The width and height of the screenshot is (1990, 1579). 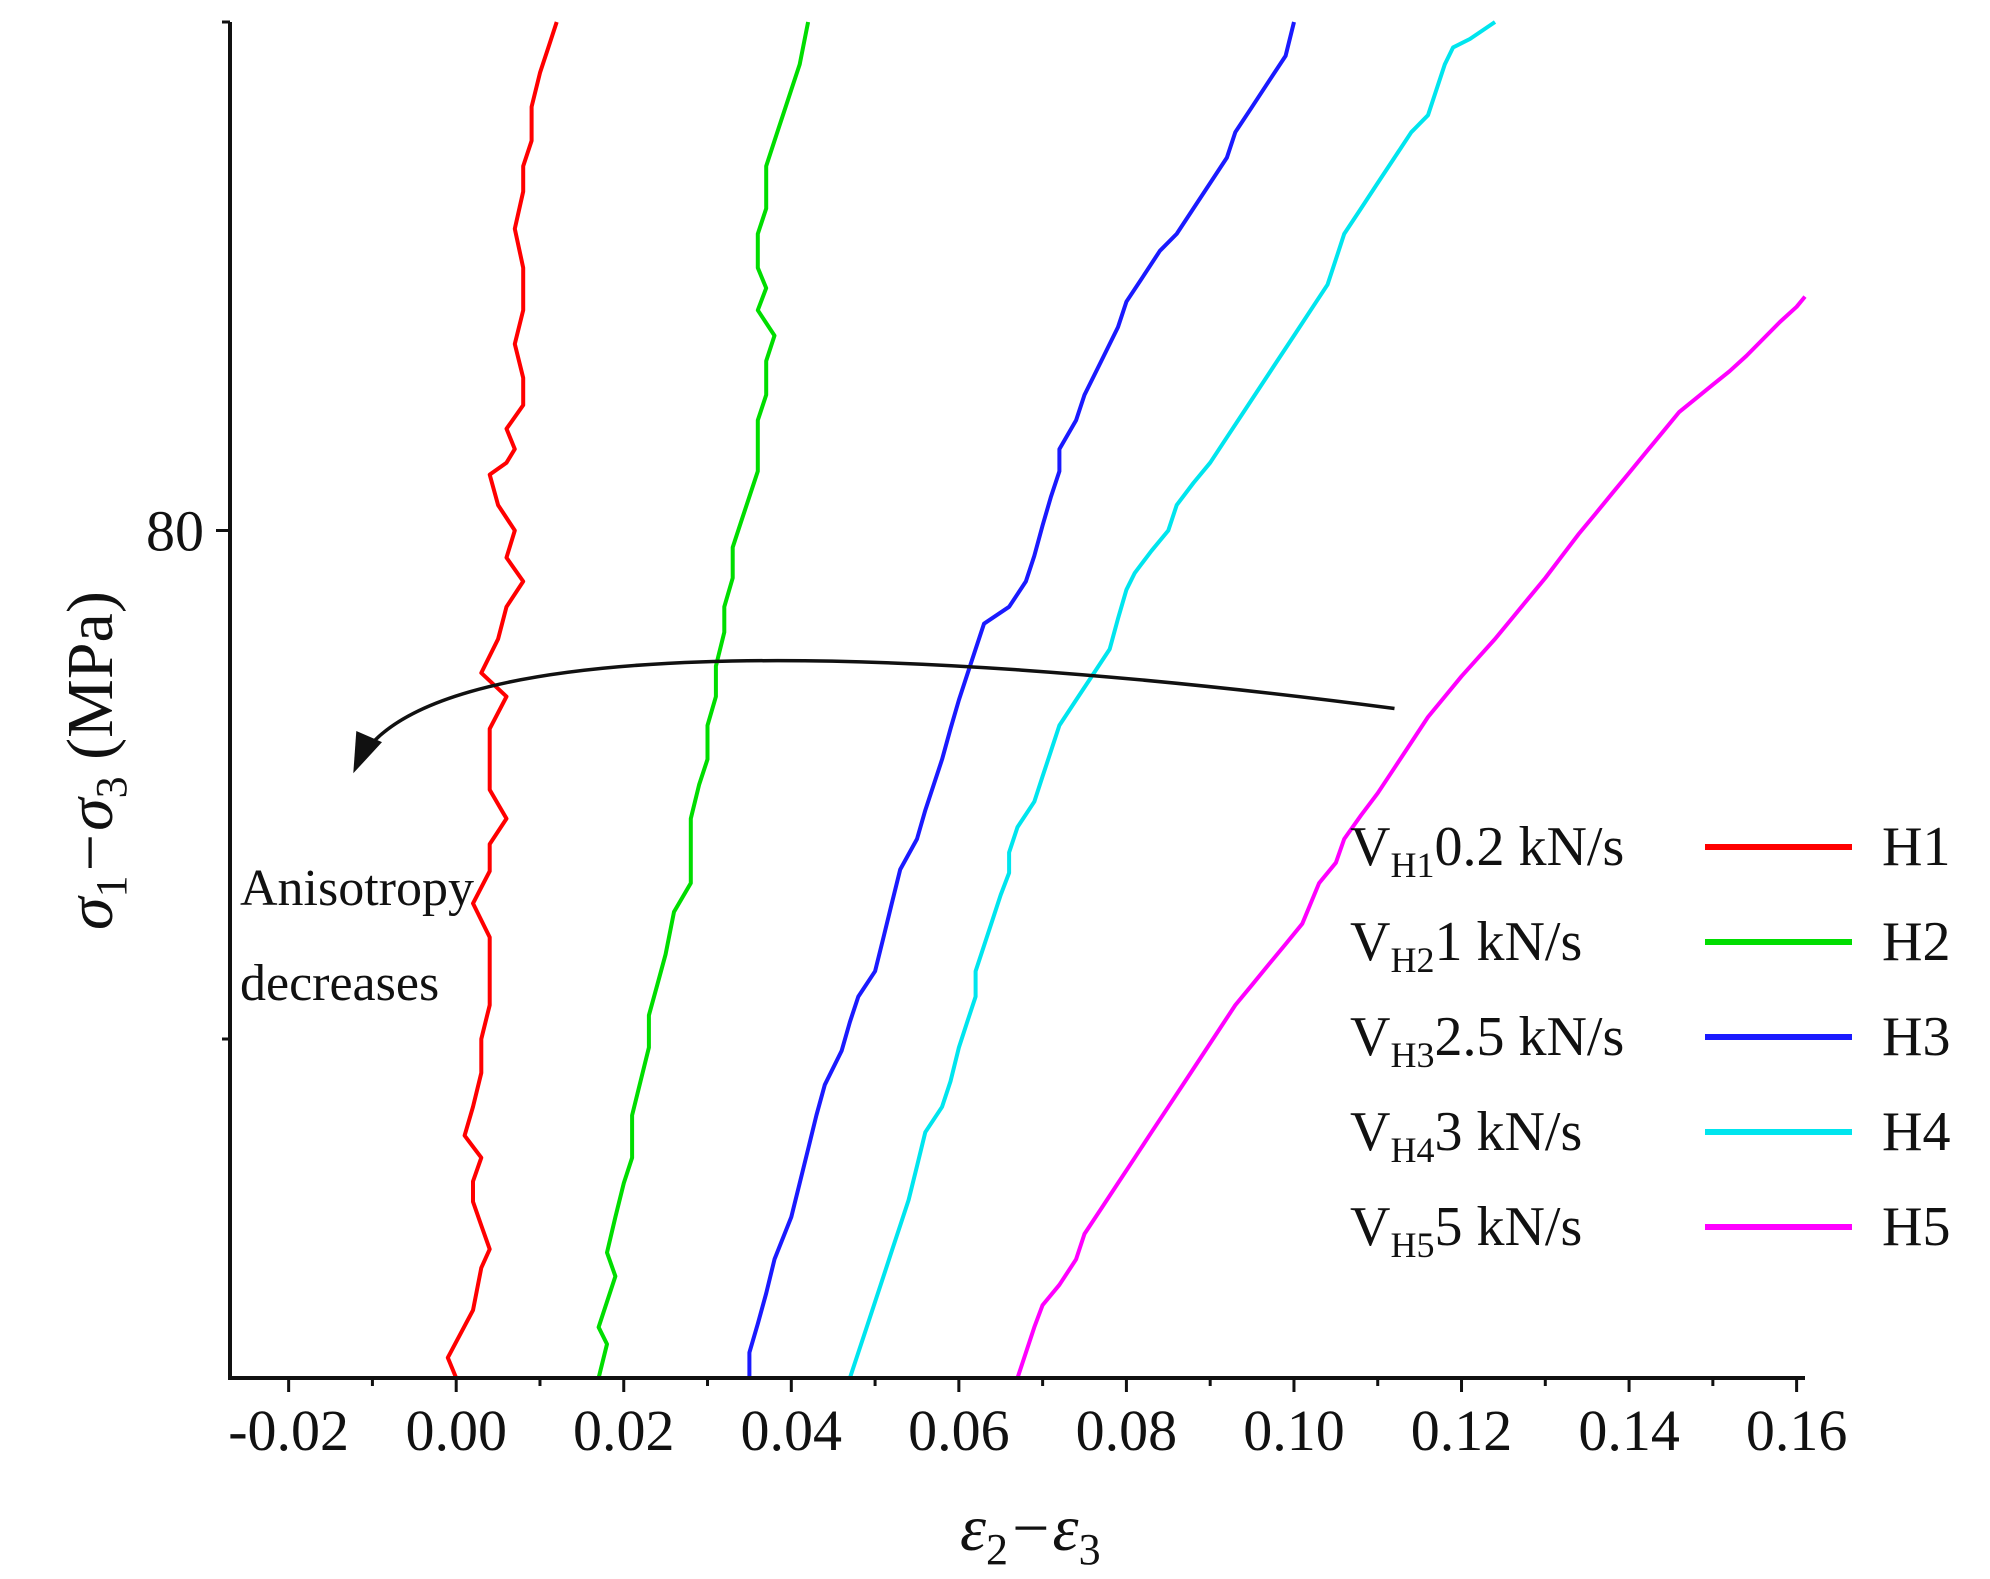 What do you see at coordinates (1466, 1230) in the screenshot?
I see `legend-label-h5: VH55 kN/s` at bounding box center [1466, 1230].